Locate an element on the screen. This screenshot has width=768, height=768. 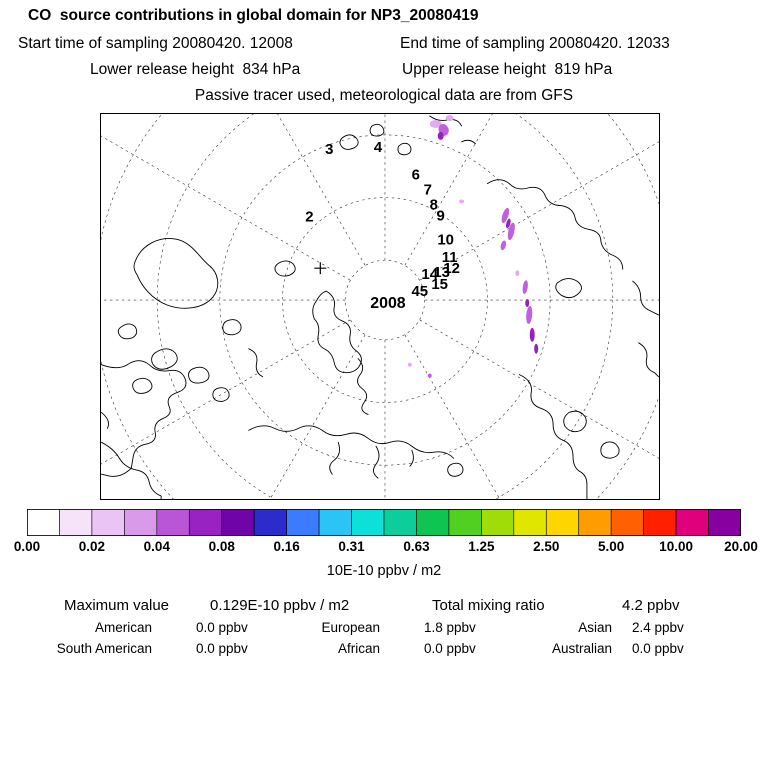
colorbar-tick: 1.25 is located at coordinates (481, 546).